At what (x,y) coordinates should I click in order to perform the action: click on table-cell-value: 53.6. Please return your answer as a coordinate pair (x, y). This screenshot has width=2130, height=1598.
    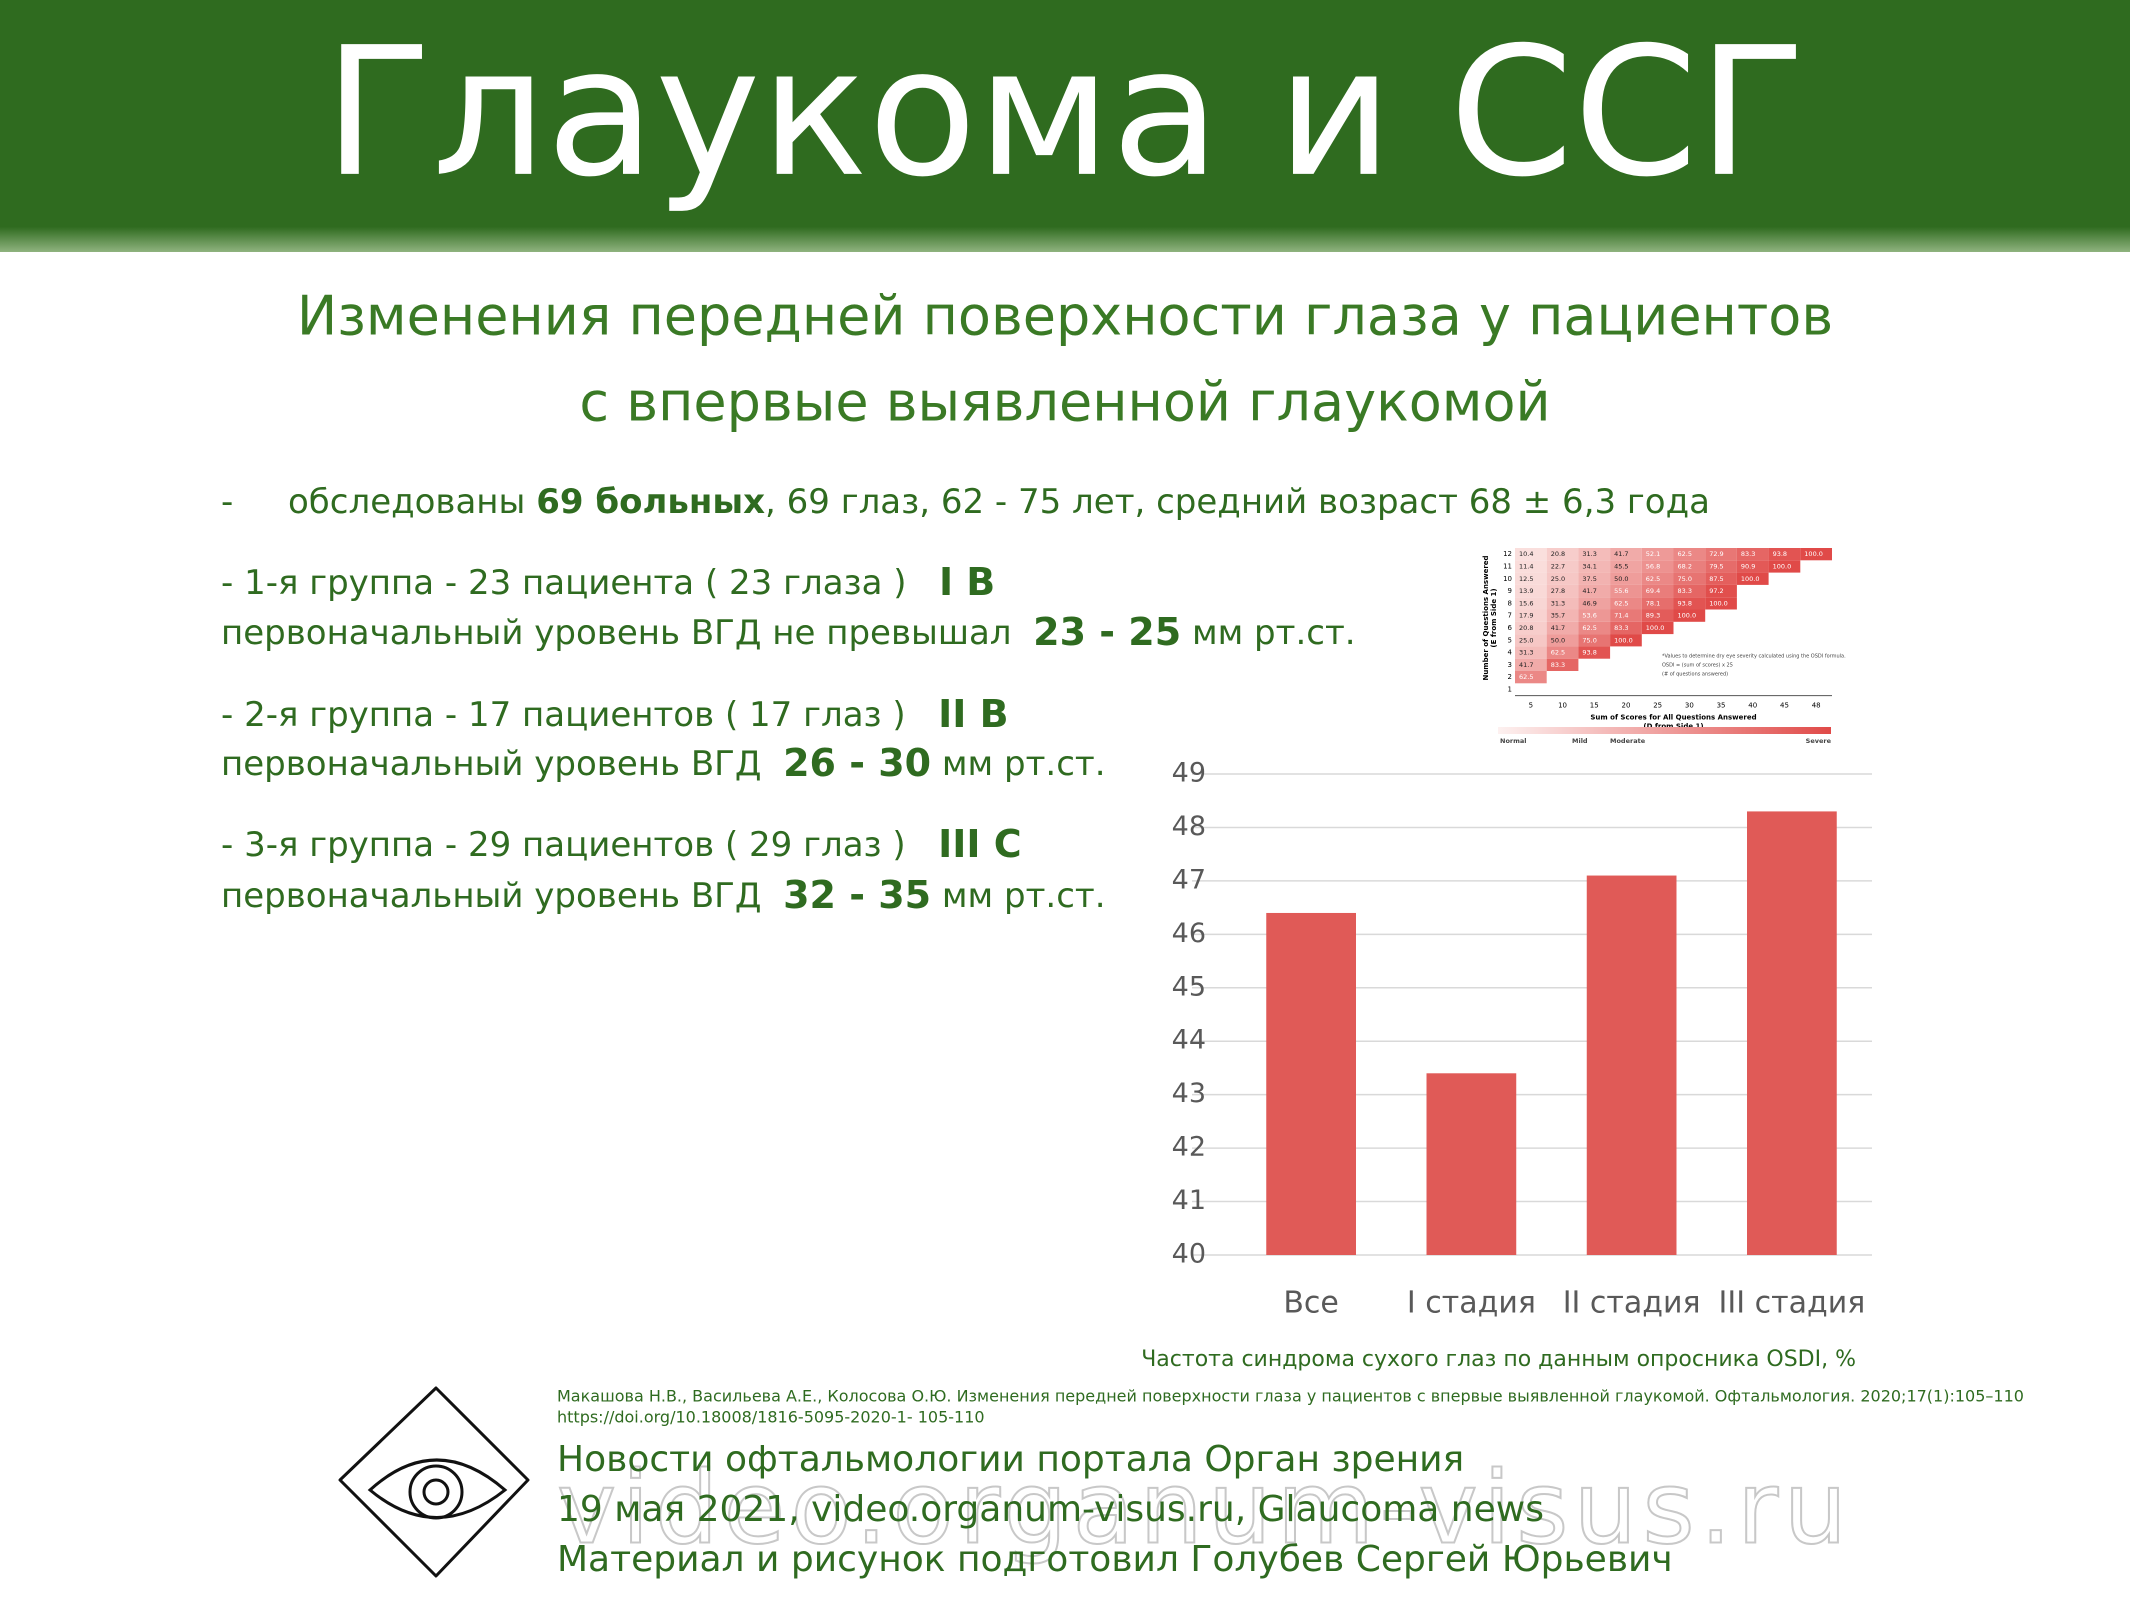
    Looking at the image, I should click on (1589, 616).